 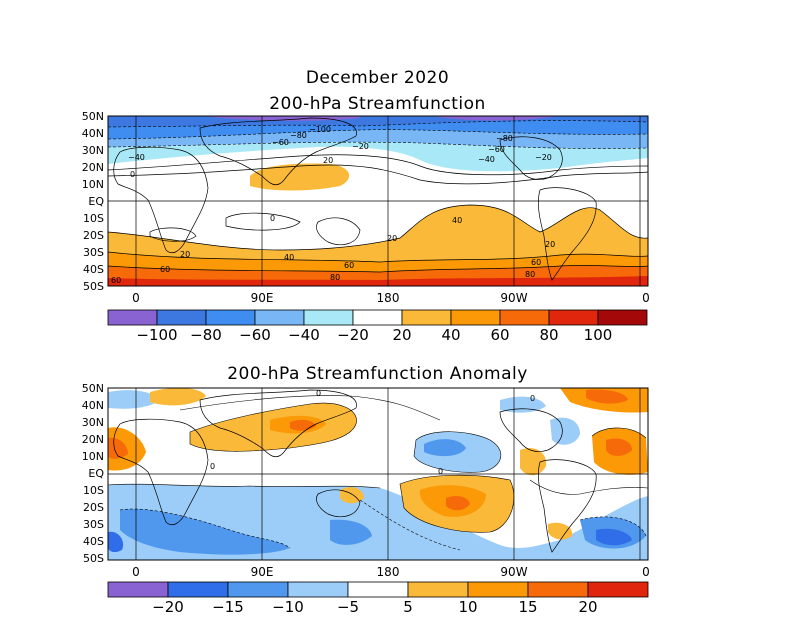 What do you see at coordinates (440, 471) in the screenshot?
I see `p2-clabel-0c: 0` at bounding box center [440, 471].